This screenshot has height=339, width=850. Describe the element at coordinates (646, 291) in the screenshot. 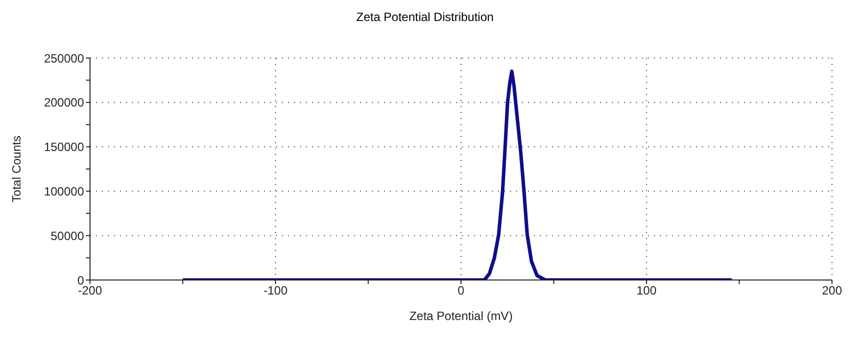

I see `x-tick-label: 100` at that location.